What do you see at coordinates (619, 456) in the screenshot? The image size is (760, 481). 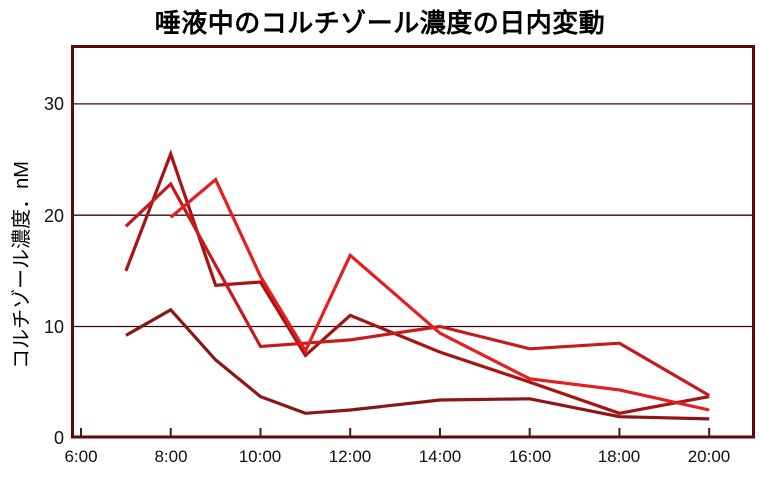 I see `x-tick-label: 18:00` at bounding box center [619, 456].